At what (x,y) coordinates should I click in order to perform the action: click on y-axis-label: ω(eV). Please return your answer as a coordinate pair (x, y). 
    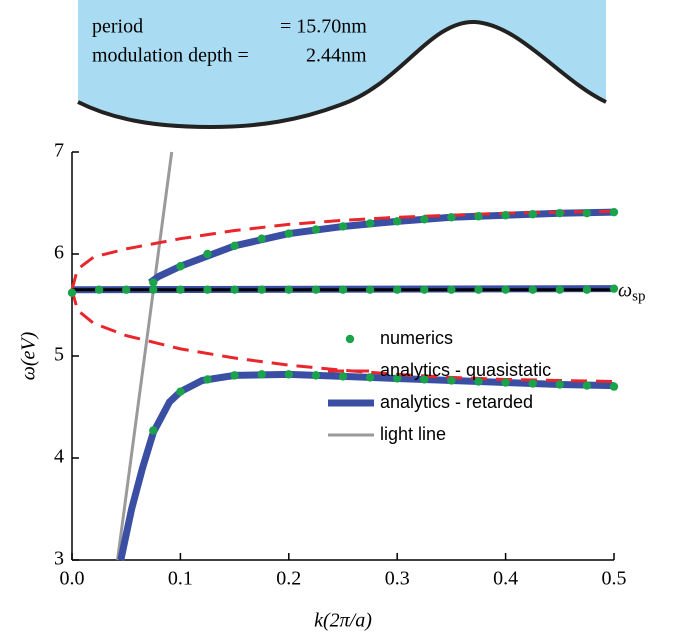
    Looking at the image, I should click on (29, 355).